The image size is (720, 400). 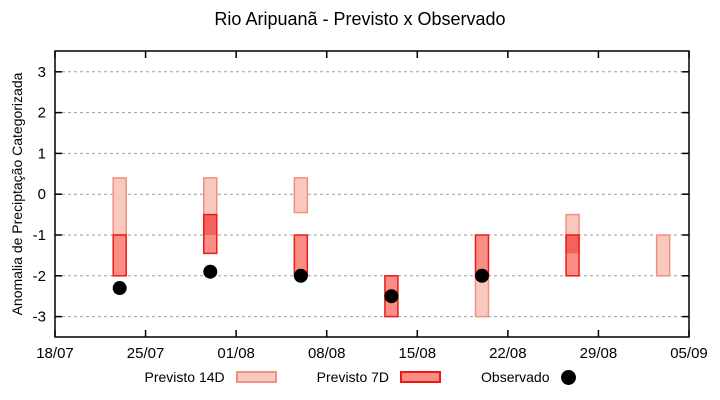 I want to click on legend-item-observado: Observado, so click(x=528, y=377).